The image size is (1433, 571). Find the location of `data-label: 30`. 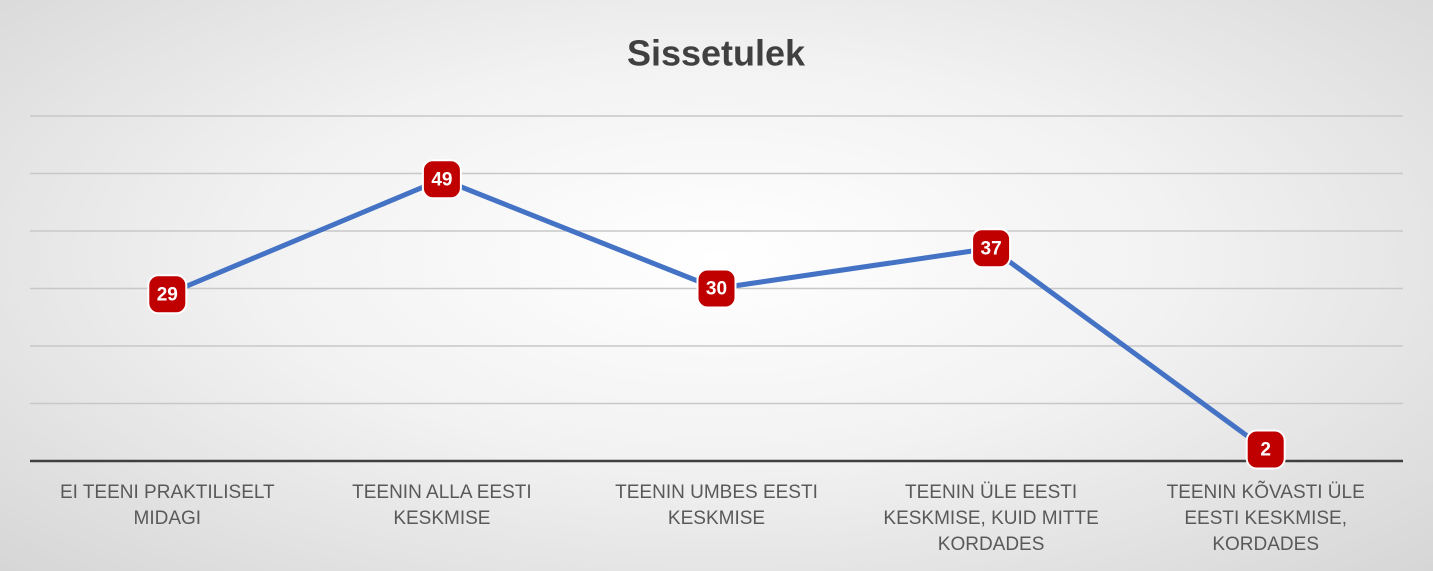

data-label: 30 is located at coordinates (716, 289).